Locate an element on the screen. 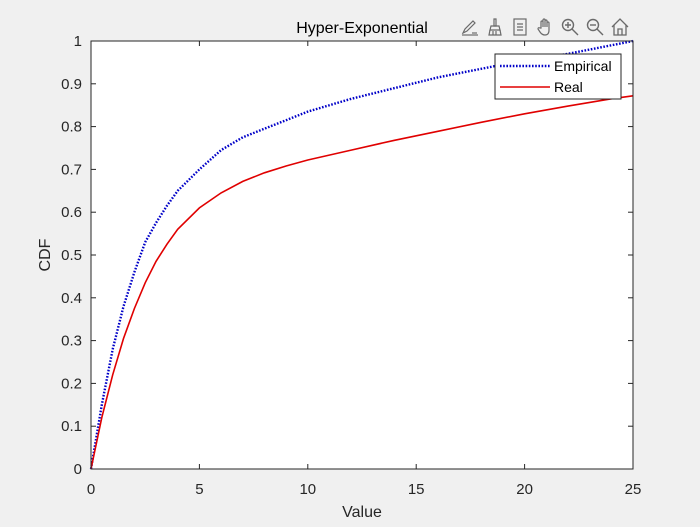  pan-button is located at coordinates (545, 27).